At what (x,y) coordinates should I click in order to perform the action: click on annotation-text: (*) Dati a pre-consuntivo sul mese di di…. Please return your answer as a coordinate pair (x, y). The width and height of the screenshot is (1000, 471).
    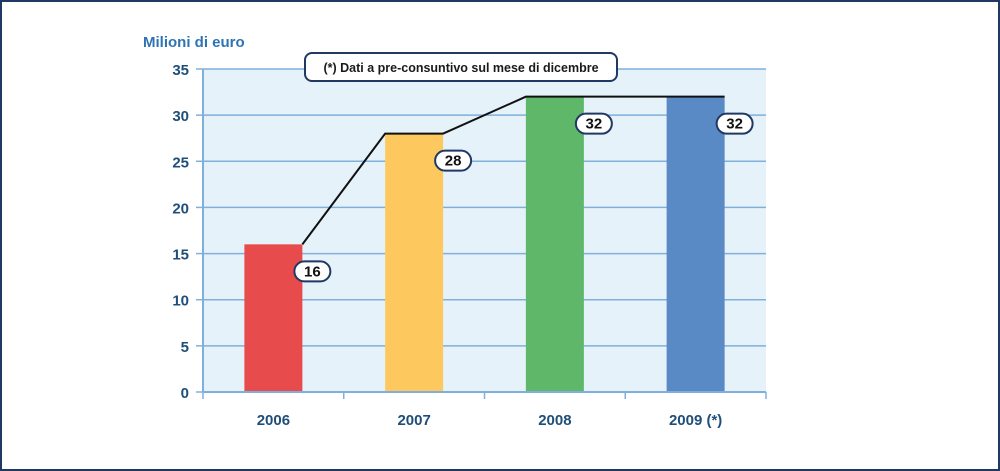
    Looking at the image, I should click on (460, 68).